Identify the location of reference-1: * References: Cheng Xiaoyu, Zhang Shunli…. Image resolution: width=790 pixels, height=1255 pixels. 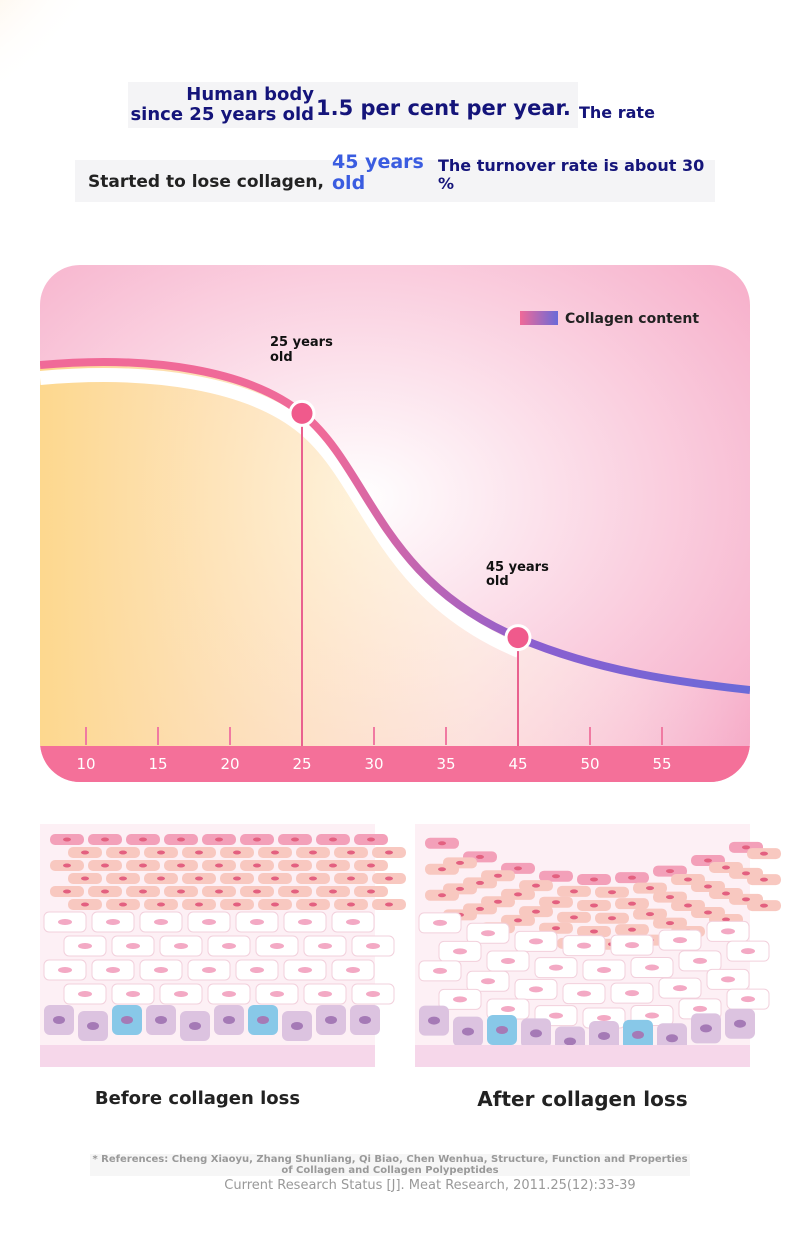
(390, 1165).